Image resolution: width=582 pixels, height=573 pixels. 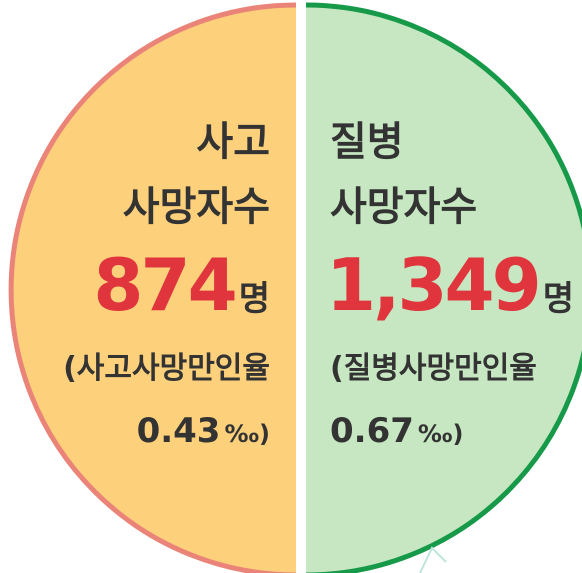 What do you see at coordinates (432, 285) in the screenshot?
I see `right-count: 1,349` at bounding box center [432, 285].